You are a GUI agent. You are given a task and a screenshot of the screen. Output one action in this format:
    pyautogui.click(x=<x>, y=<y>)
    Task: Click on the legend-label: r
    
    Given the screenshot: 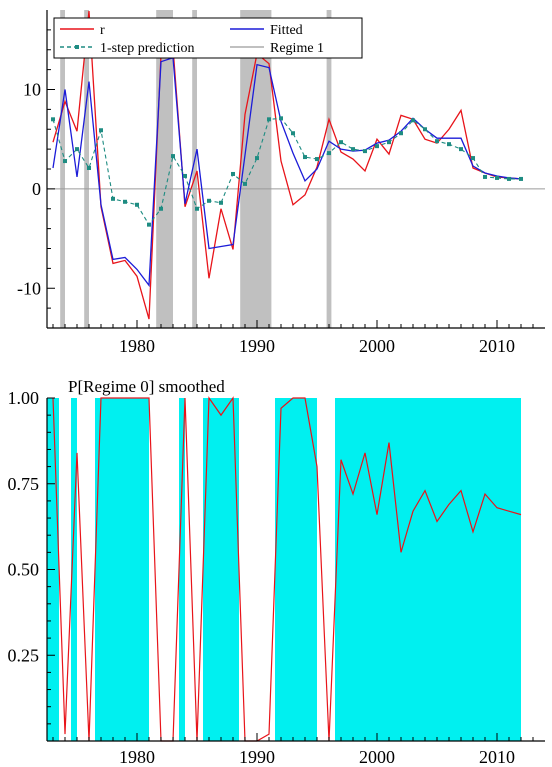 What is the action you would take?
    pyautogui.click(x=102, y=30)
    